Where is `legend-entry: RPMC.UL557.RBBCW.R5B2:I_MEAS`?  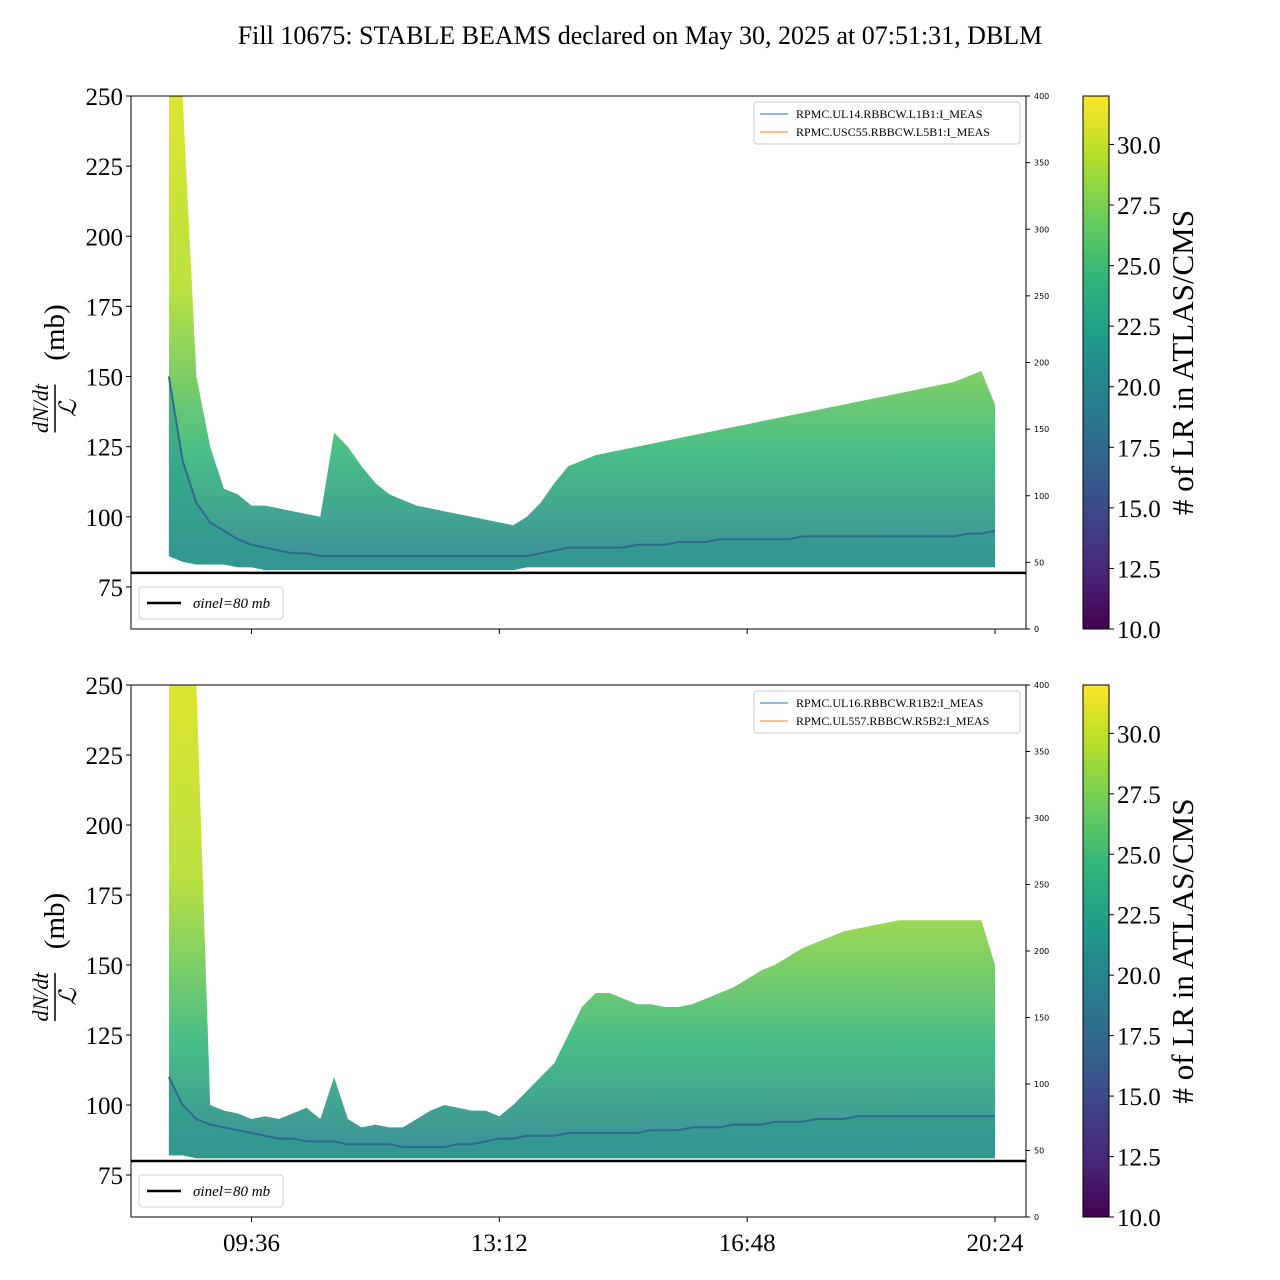 legend-entry: RPMC.UL557.RBBCW.R5B2:I_MEAS is located at coordinates (892, 721).